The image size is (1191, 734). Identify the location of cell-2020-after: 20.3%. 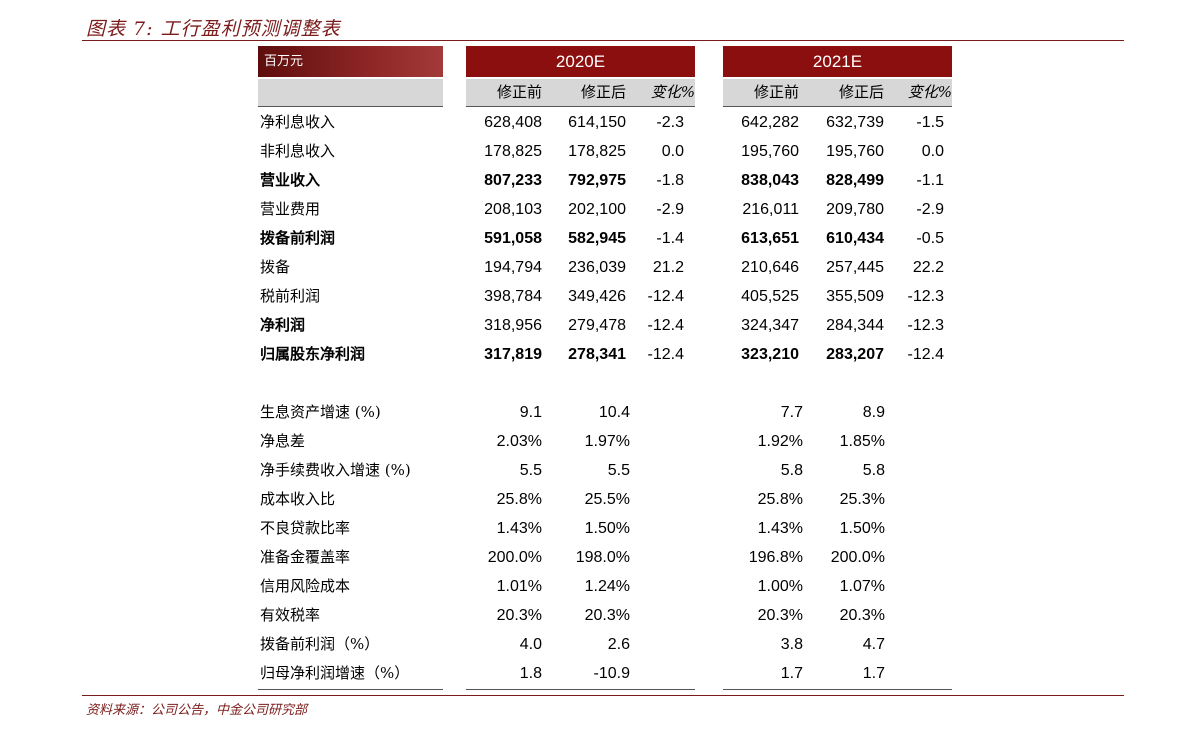
(607, 615).